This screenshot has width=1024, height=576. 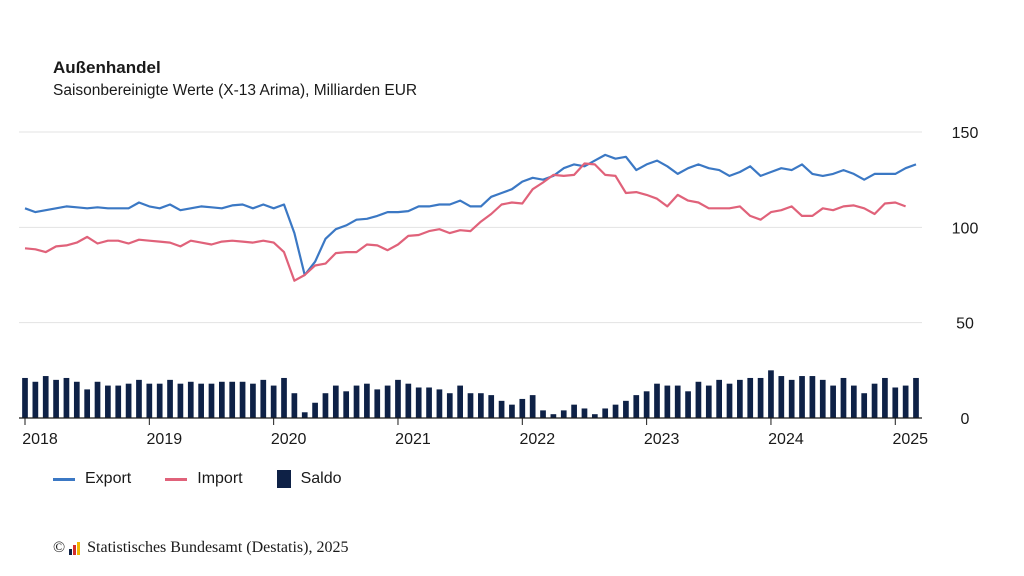 I want to click on legend-label-saldo: Saldo, so click(x=321, y=478).